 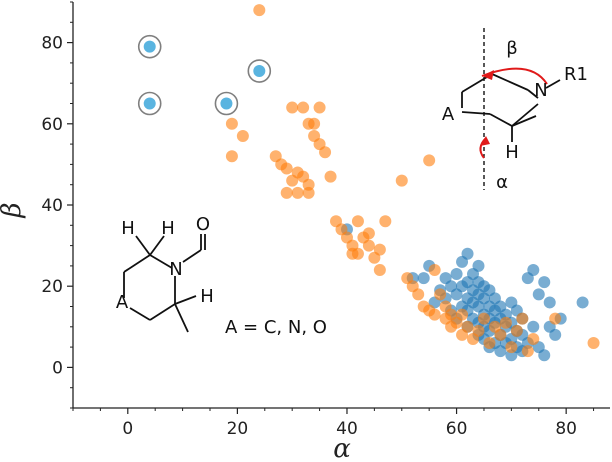 What do you see at coordinates (347, 429) in the screenshot?
I see `x-tick-label: 40` at bounding box center [347, 429].